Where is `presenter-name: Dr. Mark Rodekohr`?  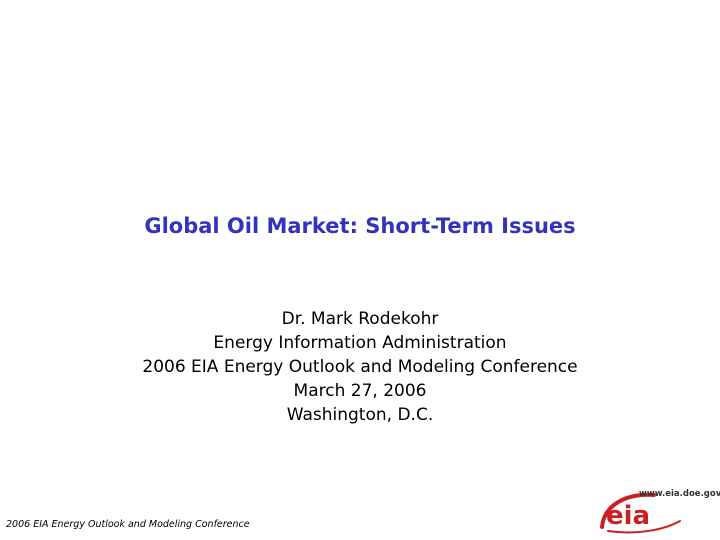 presenter-name: Dr. Mark Rodekohr is located at coordinates (360, 319).